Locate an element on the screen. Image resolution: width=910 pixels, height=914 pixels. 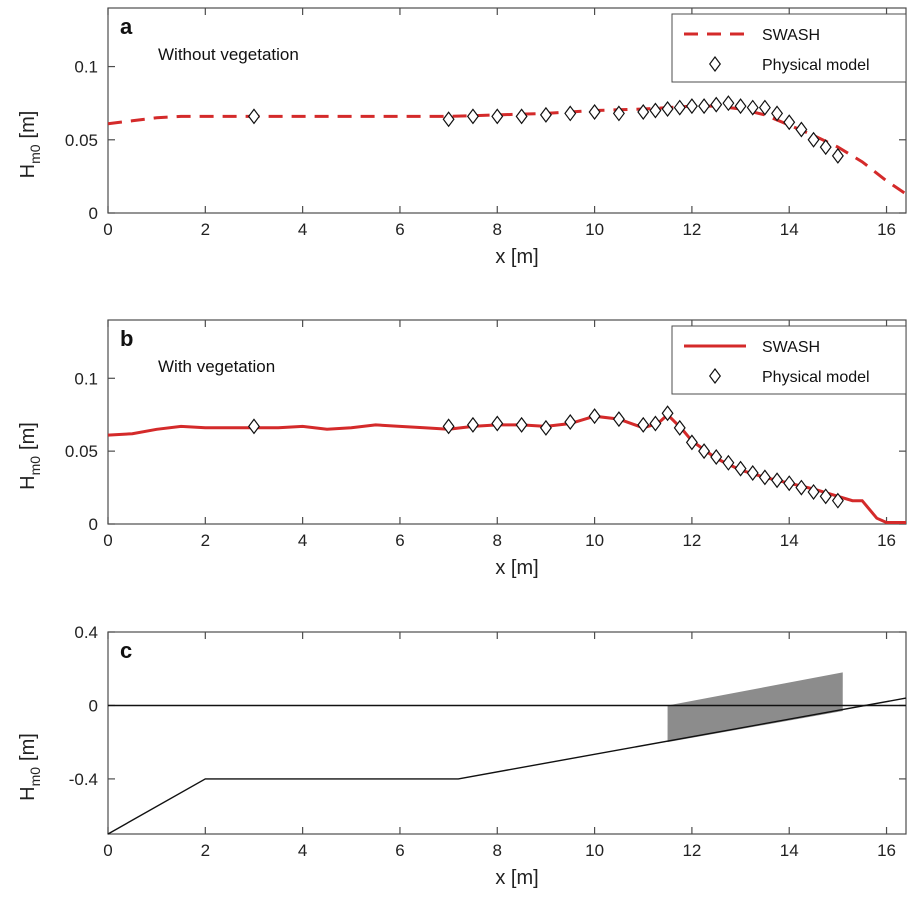
panel-letter: a is located at coordinates (126, 26).